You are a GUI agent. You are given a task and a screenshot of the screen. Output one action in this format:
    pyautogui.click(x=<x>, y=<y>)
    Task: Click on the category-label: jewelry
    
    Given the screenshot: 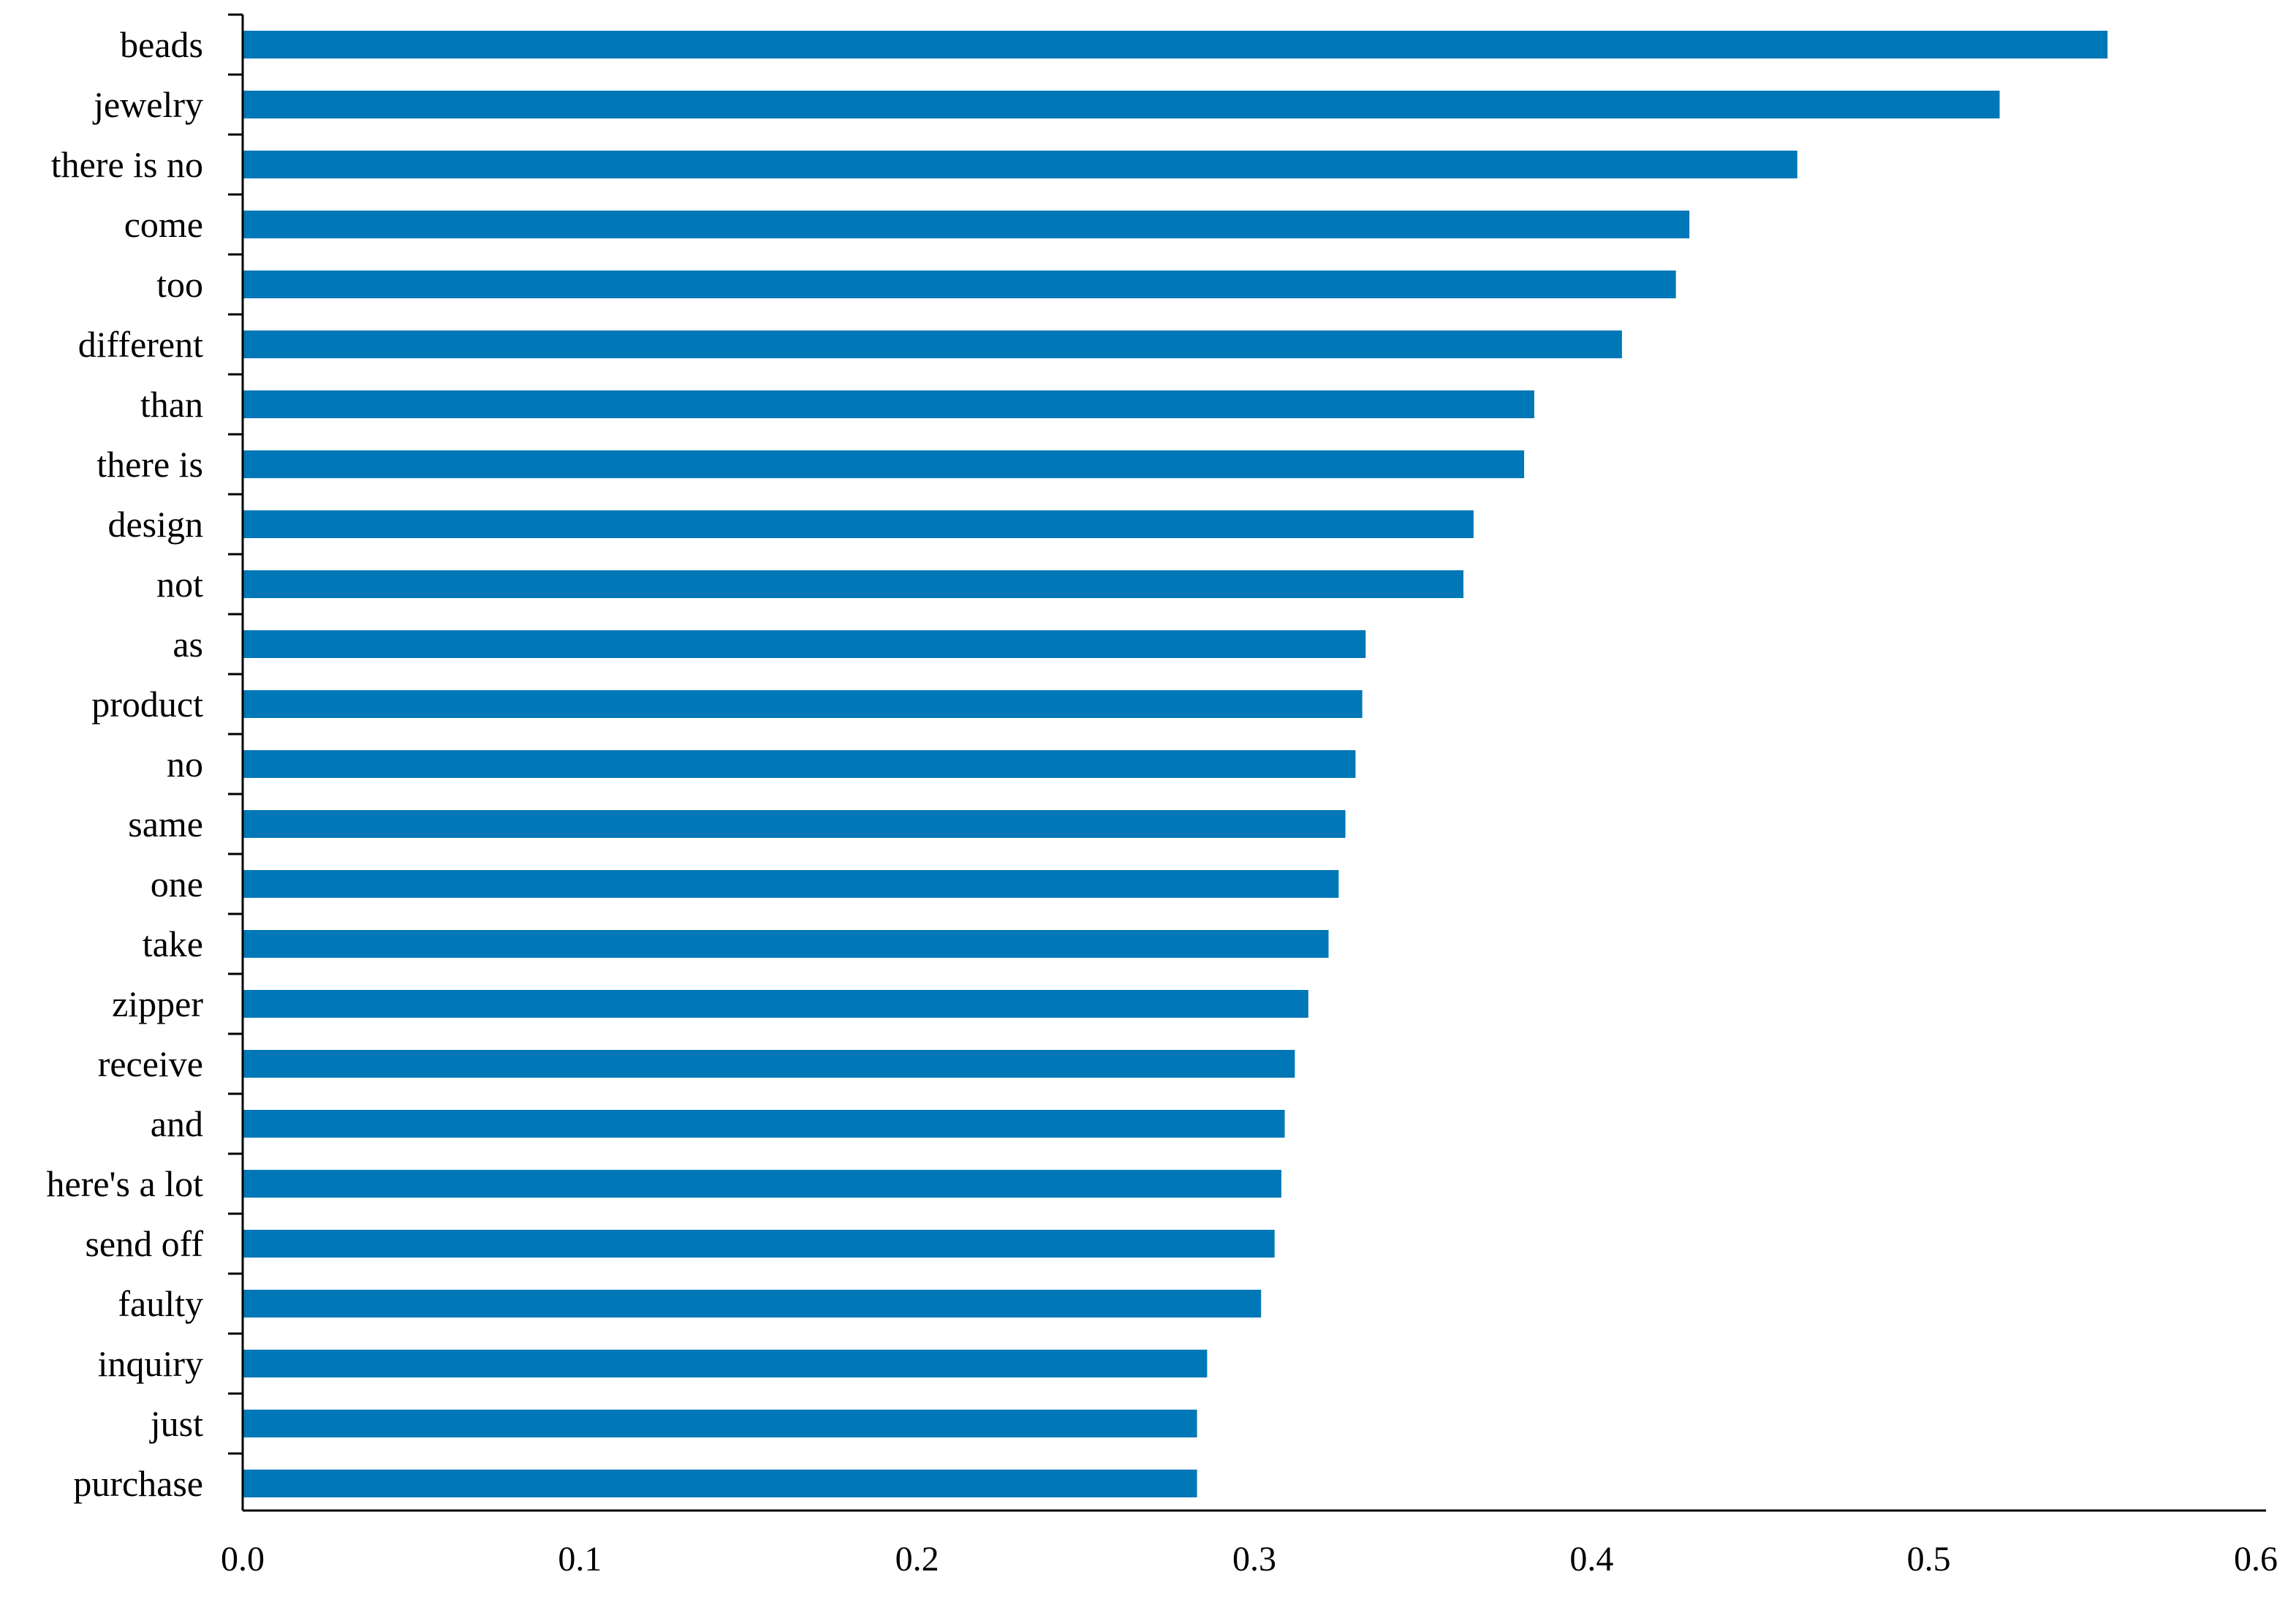 What is the action you would take?
    pyautogui.click(x=147, y=105)
    